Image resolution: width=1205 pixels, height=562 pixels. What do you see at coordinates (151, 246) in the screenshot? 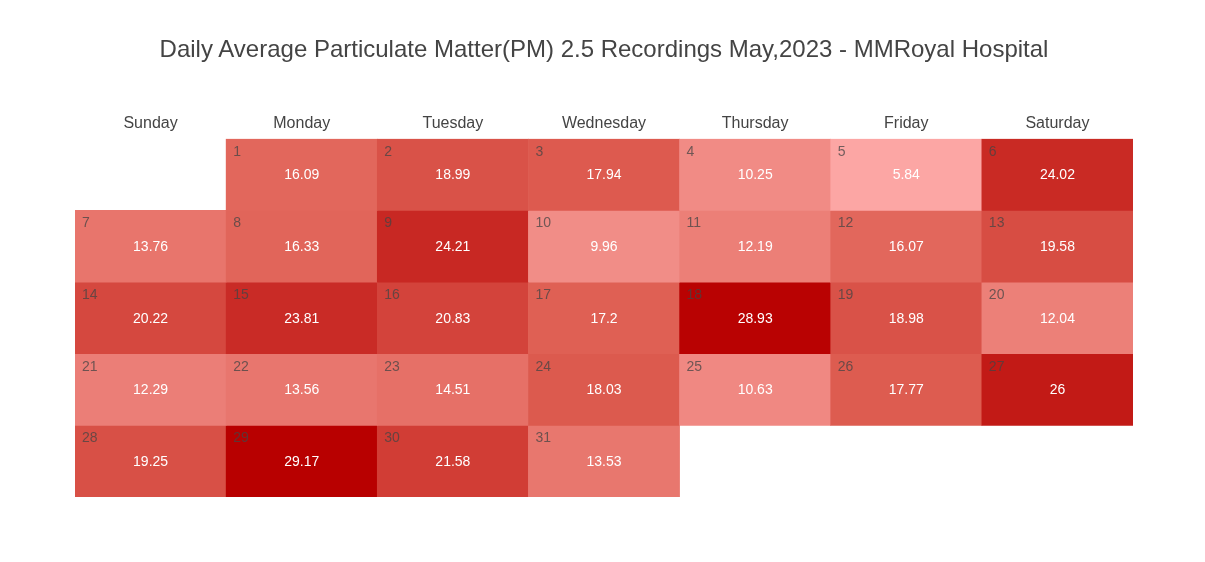
I see `data-label: 13.76` at bounding box center [151, 246].